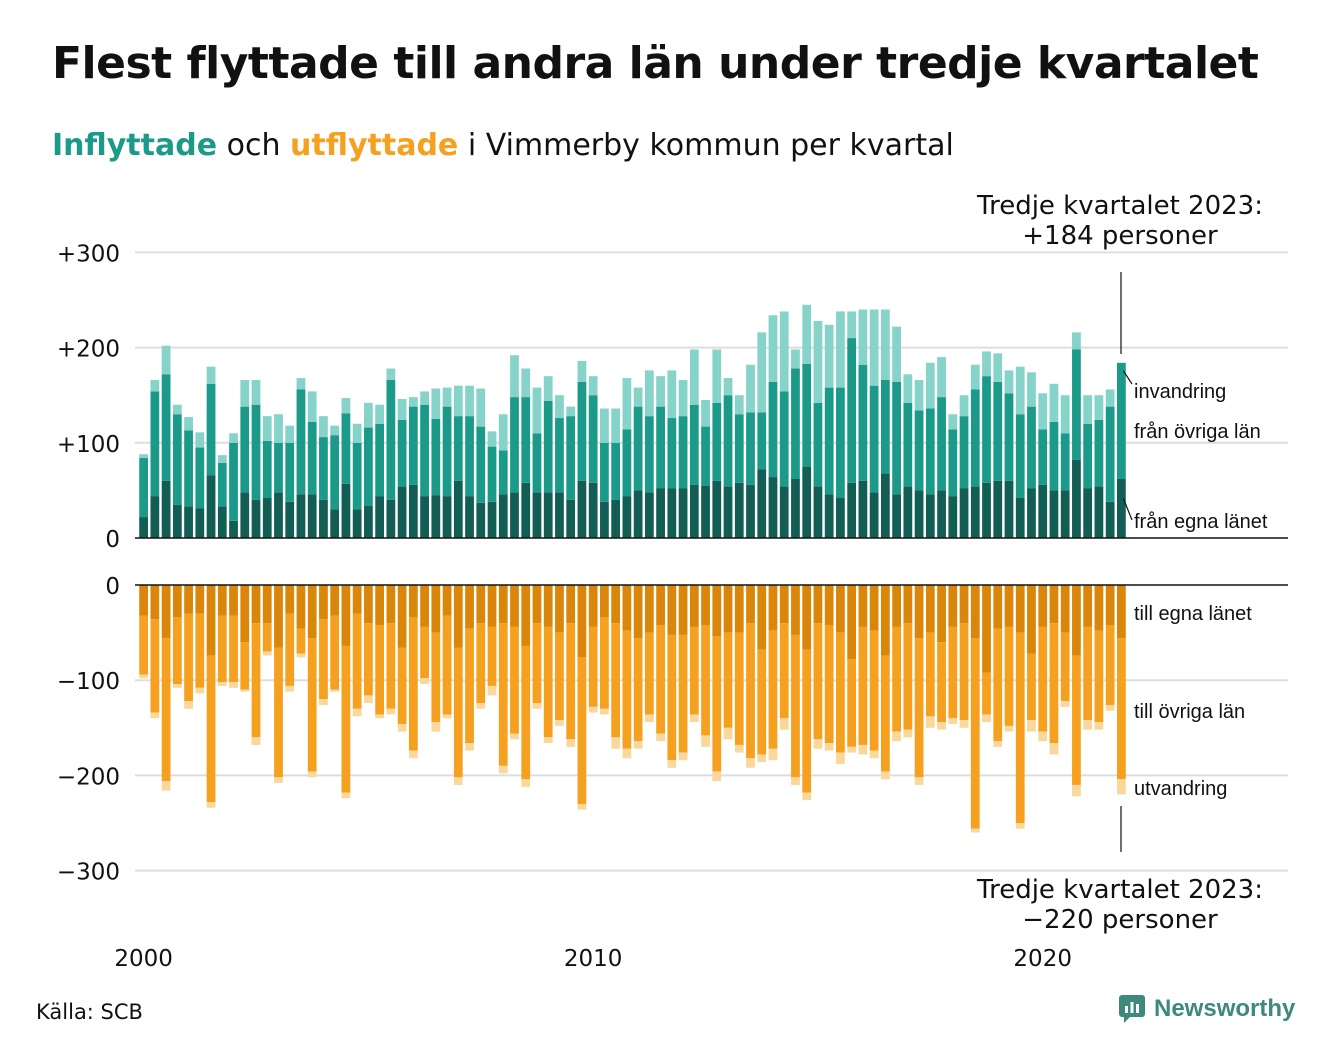  What do you see at coordinates (1206, 1009) in the screenshot?
I see `brand: Newsworthy` at bounding box center [1206, 1009].